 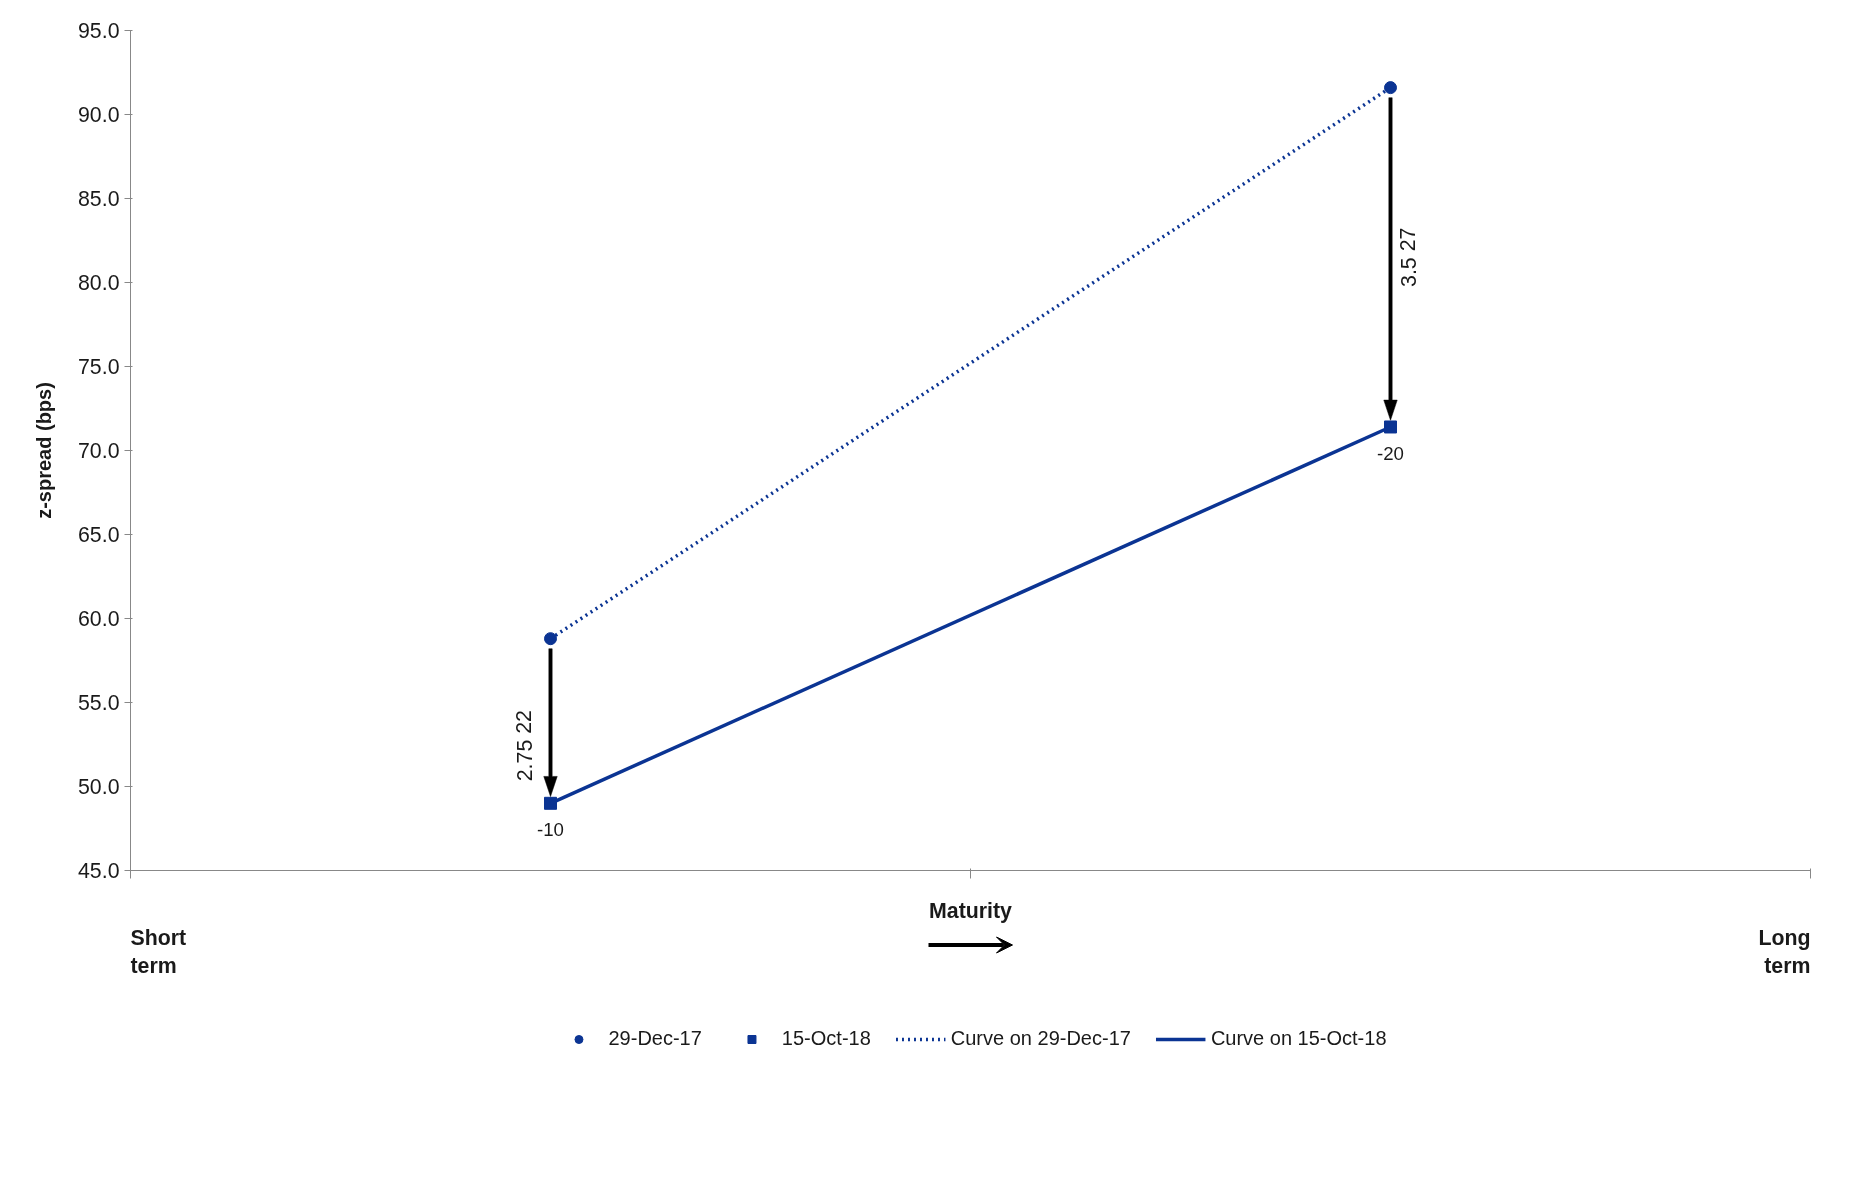 I want to click on y-tick-label: 55.0, so click(x=98, y=703).